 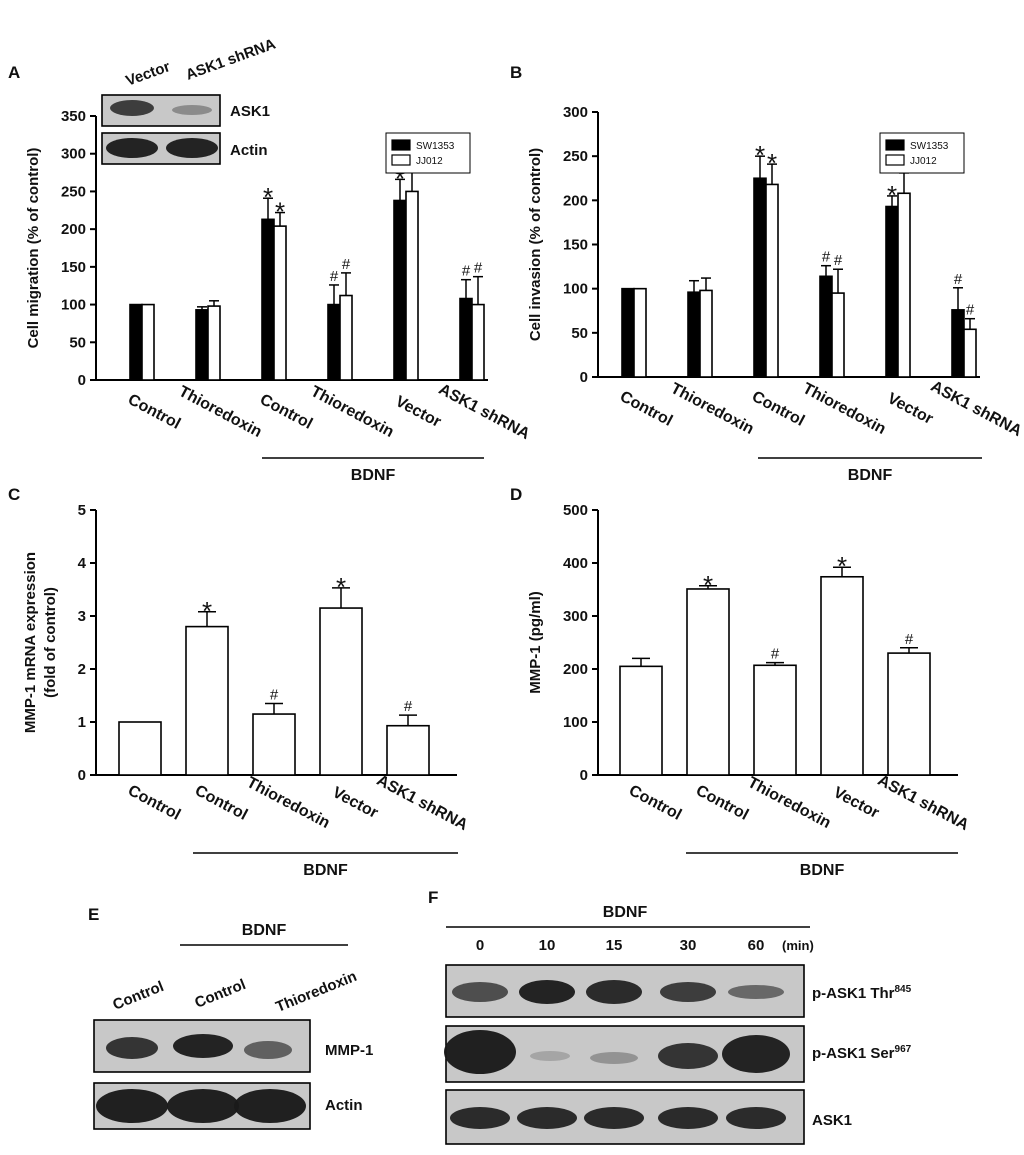 What do you see at coordinates (33, 248) in the screenshot?
I see `y-axis-title: Cell migration (% of control)` at bounding box center [33, 248].